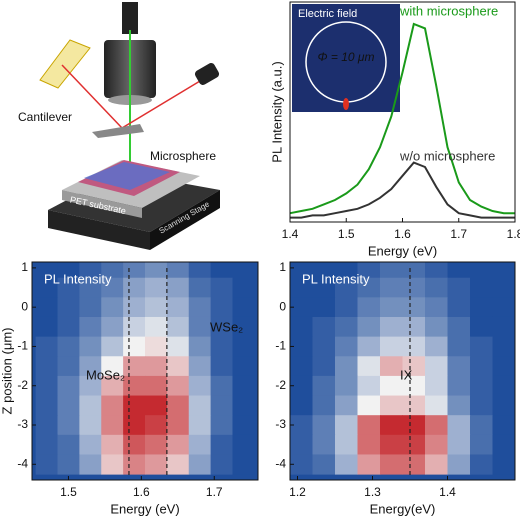  What do you see at coordinates (346, 104) in the screenshot?
I see `inset-focus` at bounding box center [346, 104].